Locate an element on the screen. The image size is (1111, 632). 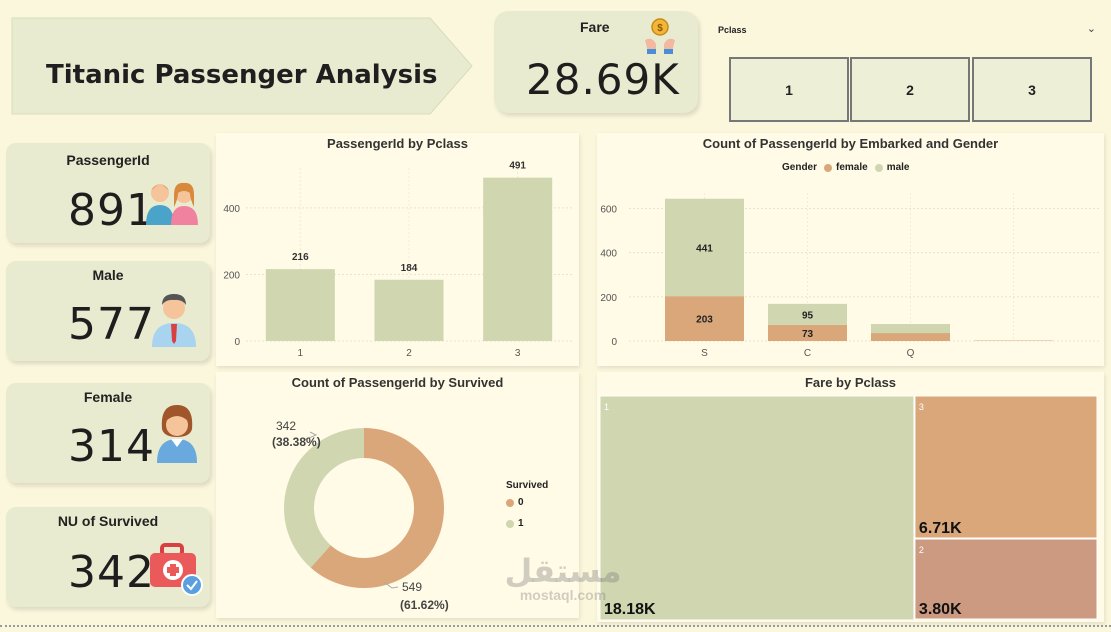
slicer-label: Pclass is located at coordinates (732, 30).